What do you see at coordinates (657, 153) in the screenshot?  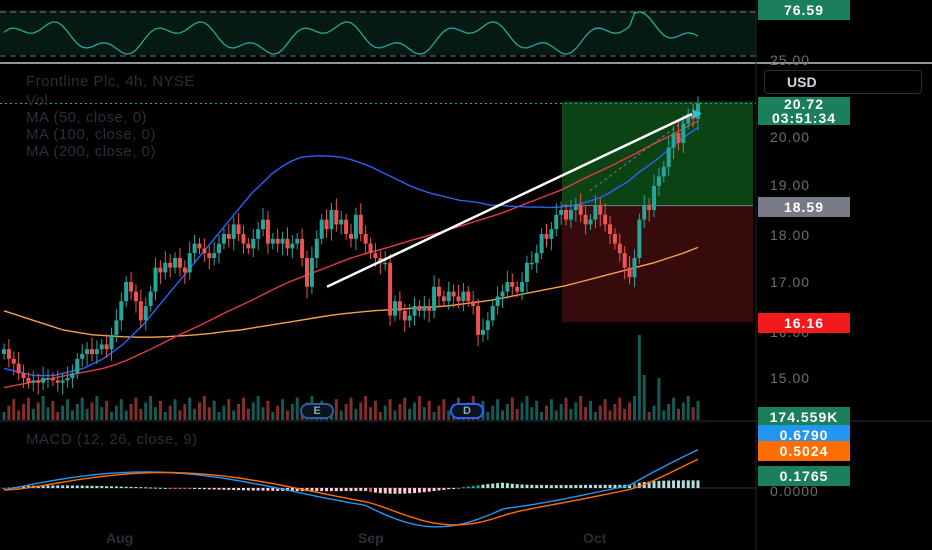 I see `target-zone` at bounding box center [657, 153].